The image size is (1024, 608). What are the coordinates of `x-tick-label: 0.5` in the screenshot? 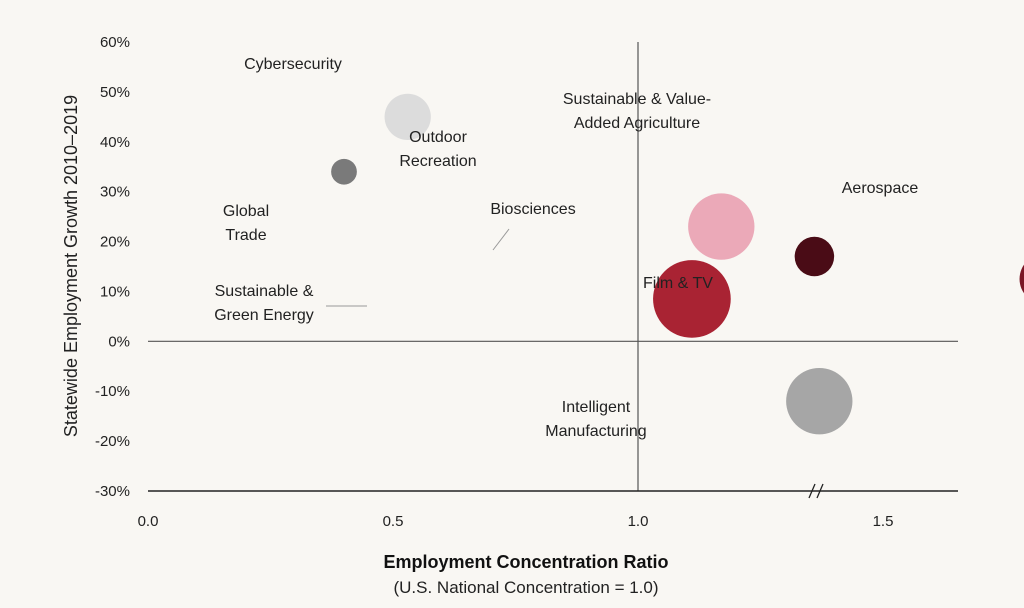 It's located at (393, 521).